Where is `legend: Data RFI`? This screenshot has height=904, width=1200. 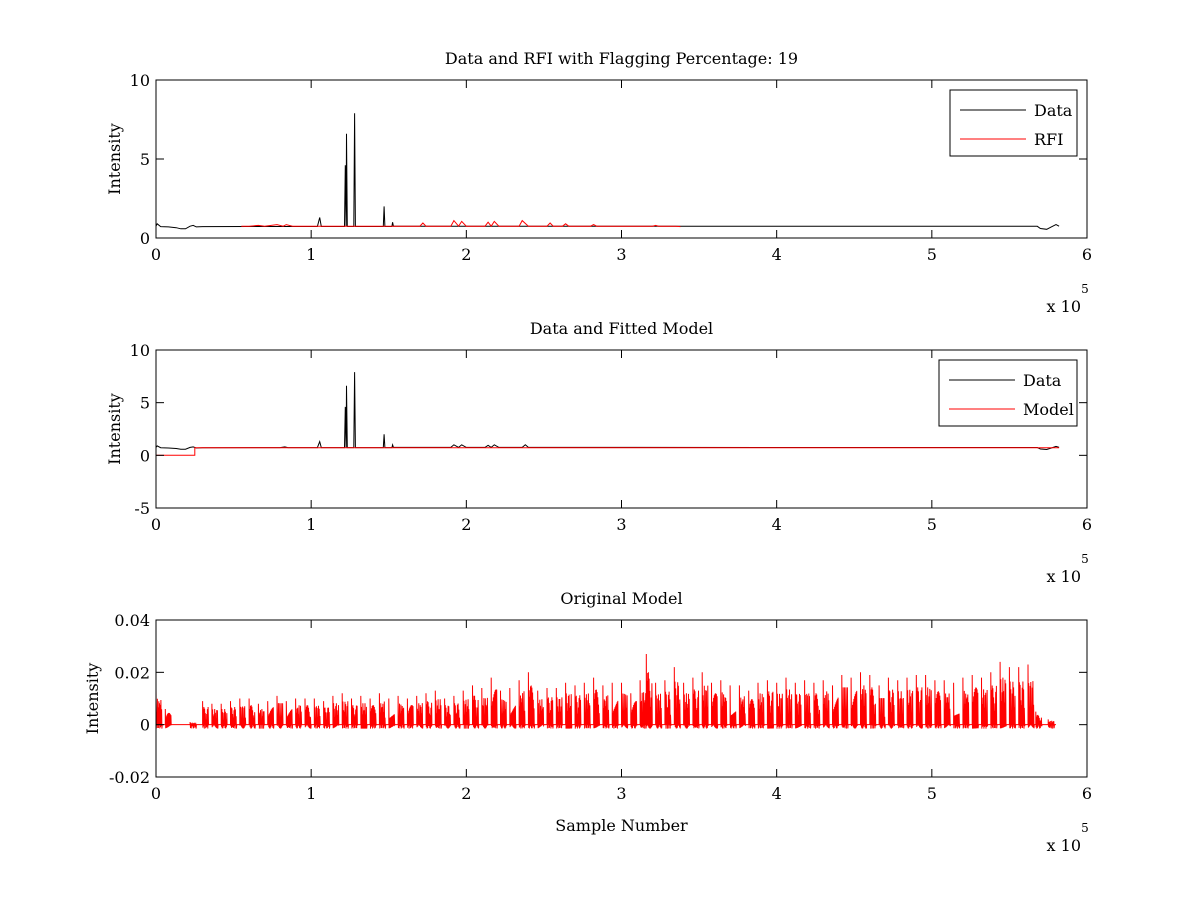
legend: Data RFI is located at coordinates (1013, 123).